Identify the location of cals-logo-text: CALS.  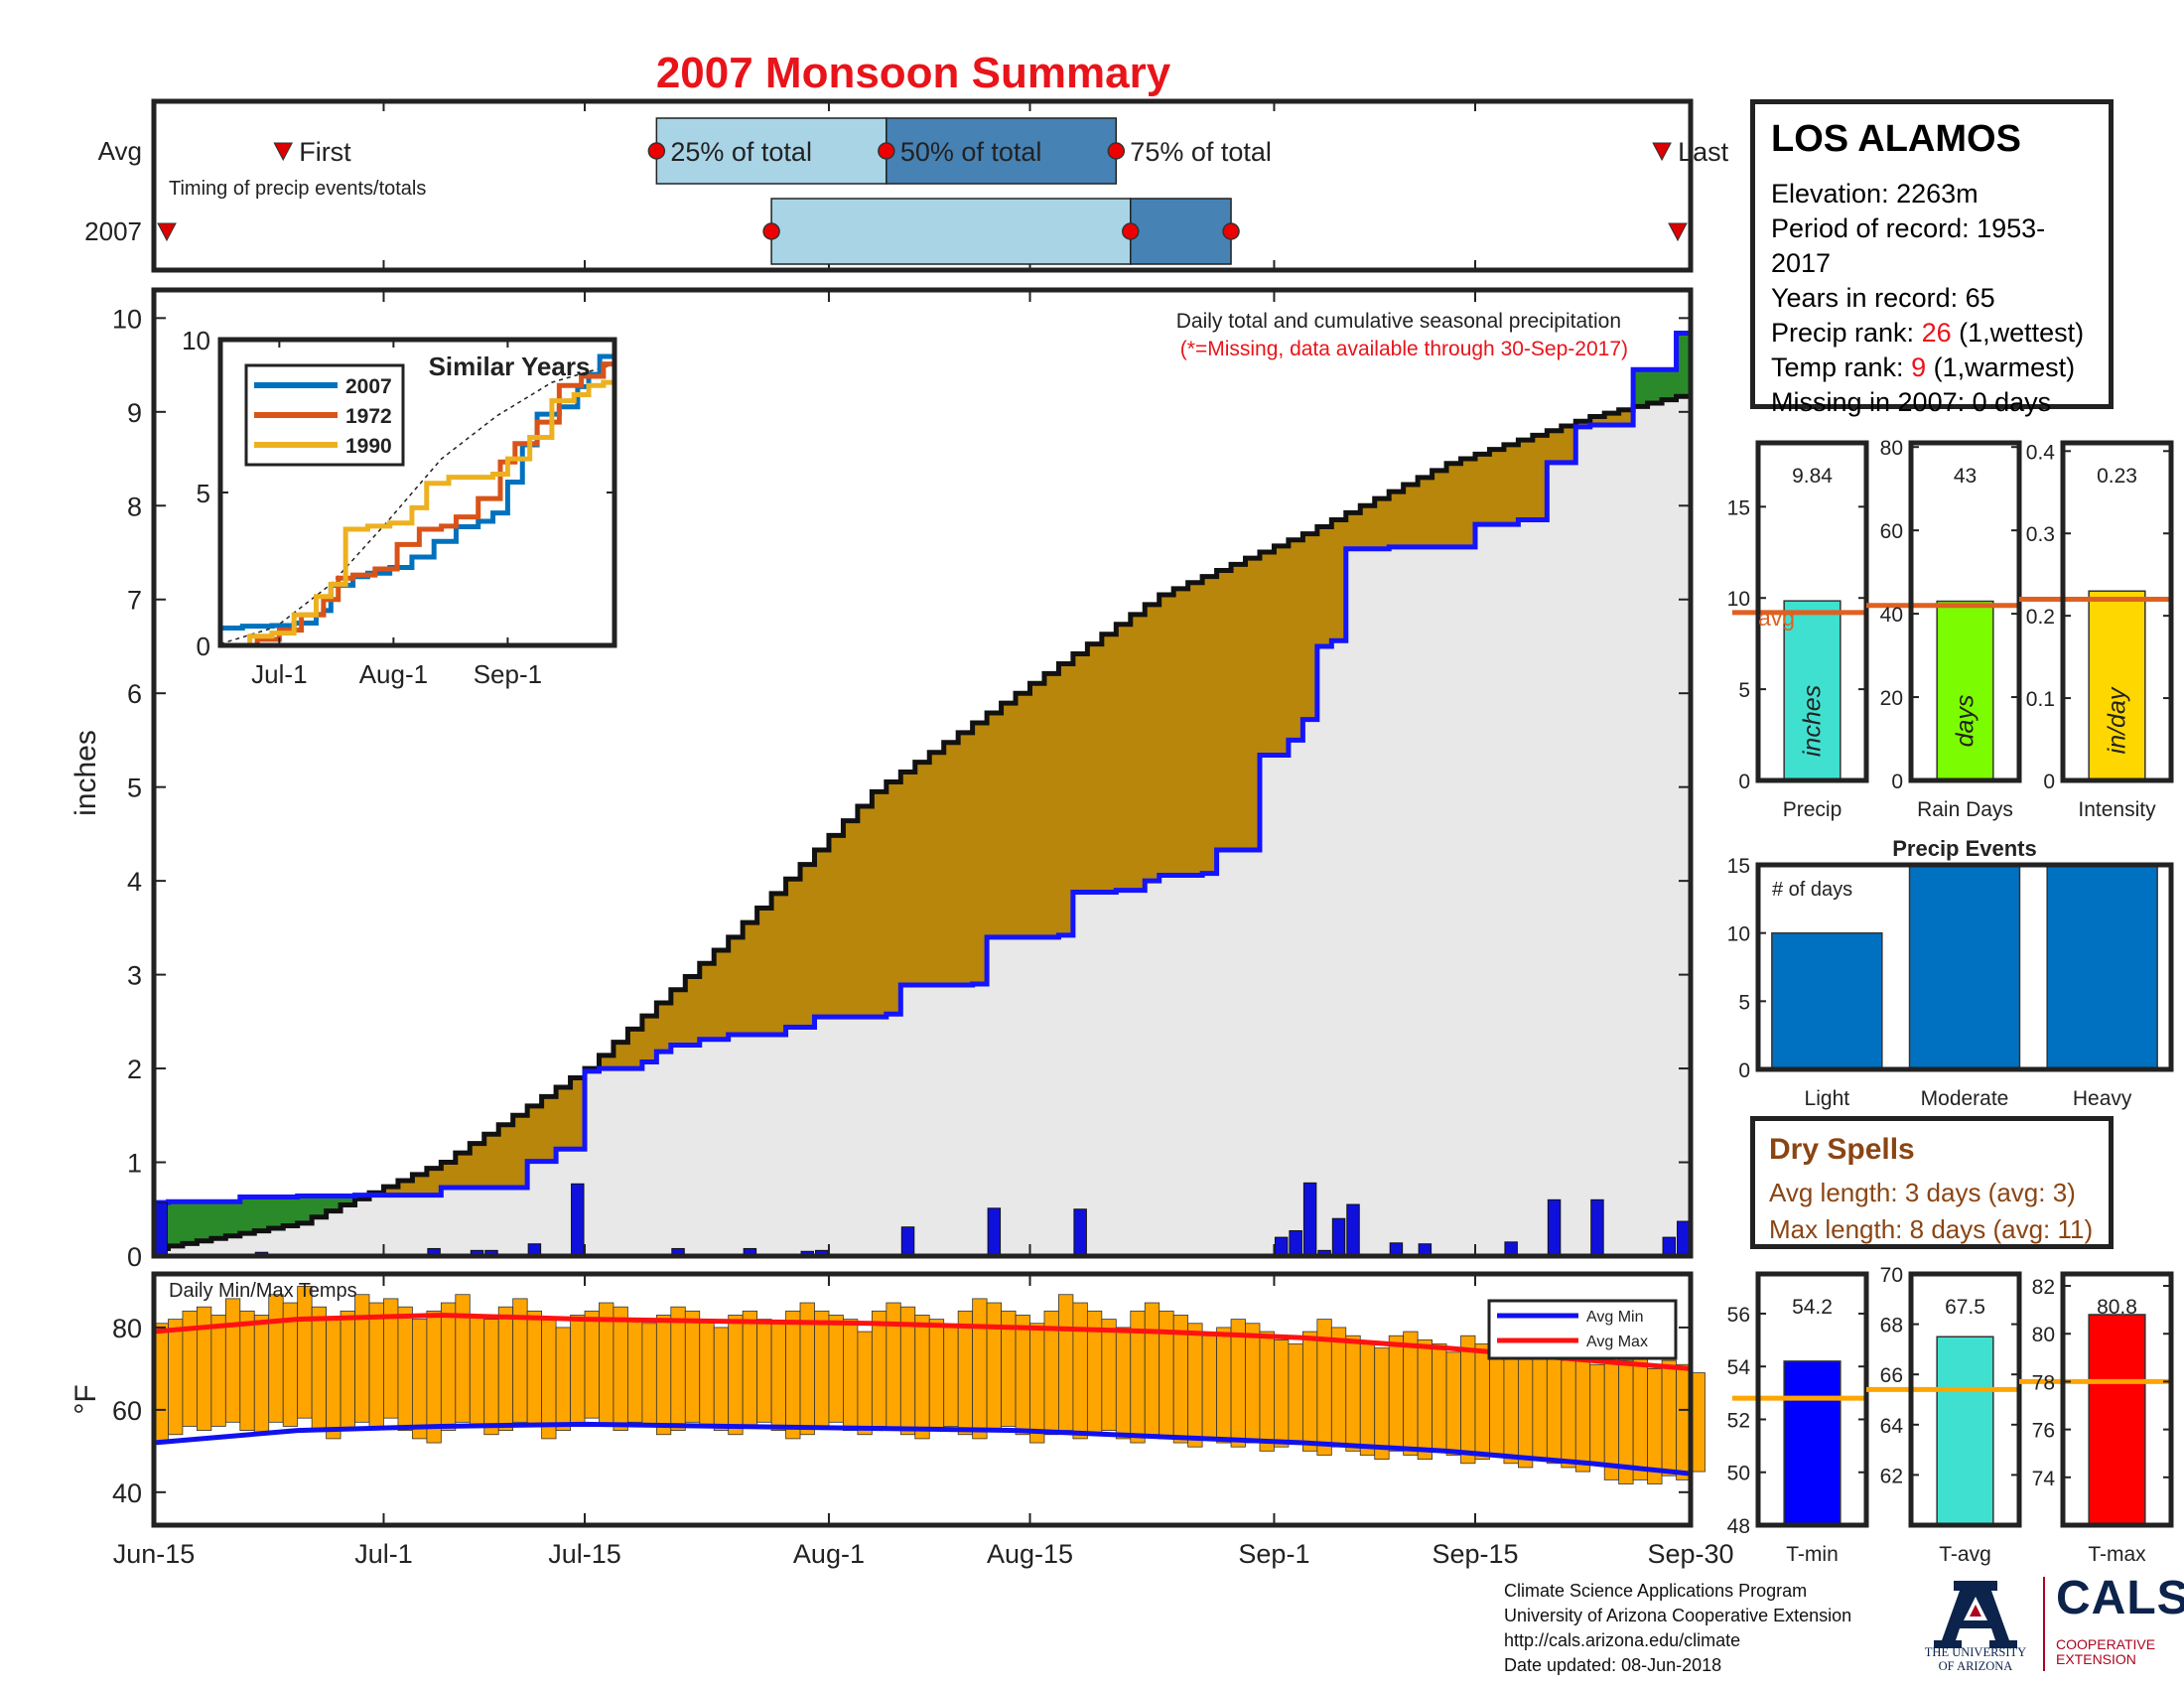
(2120, 1598).